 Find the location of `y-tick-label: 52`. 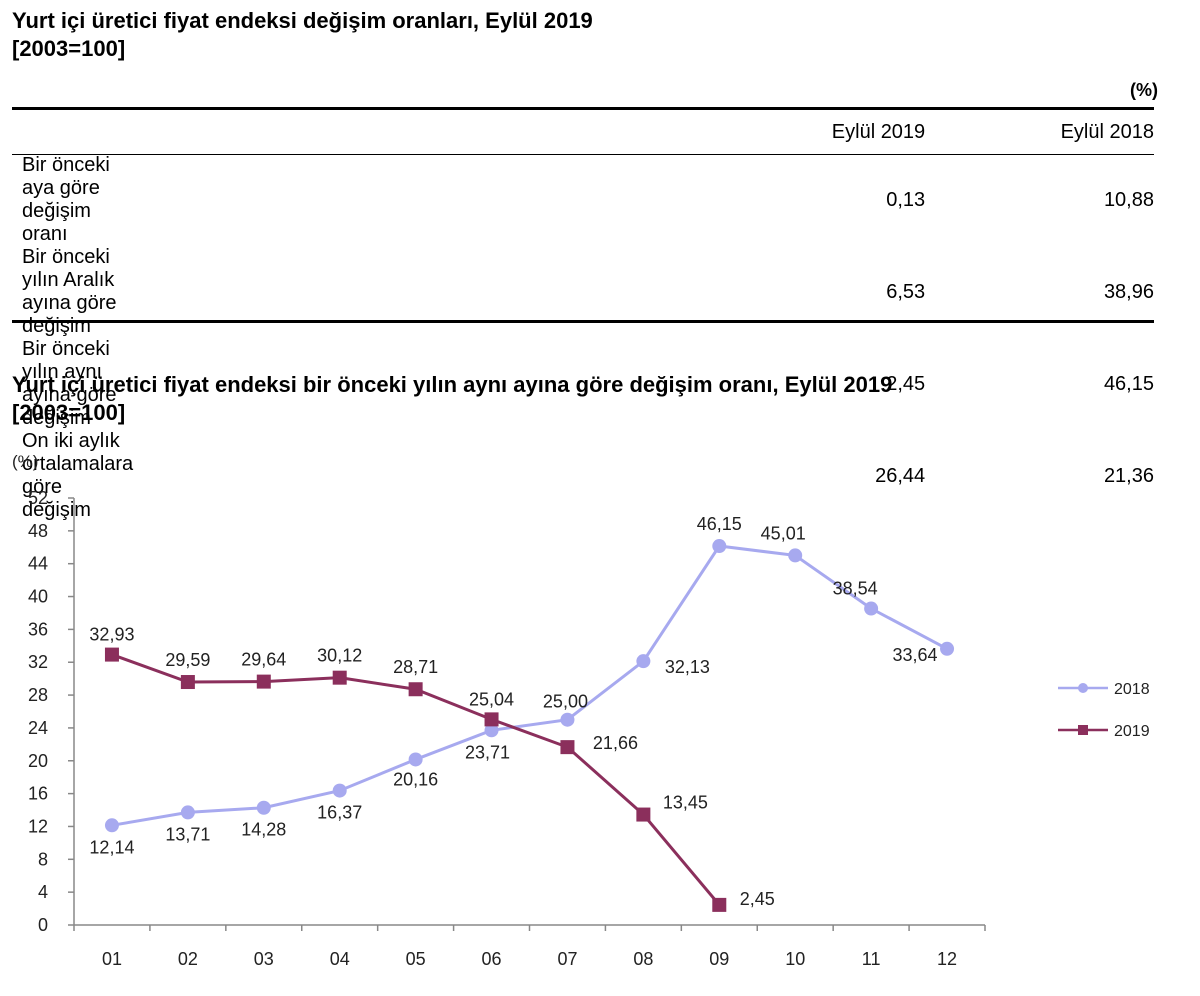

y-tick-label: 52 is located at coordinates (38, 498).